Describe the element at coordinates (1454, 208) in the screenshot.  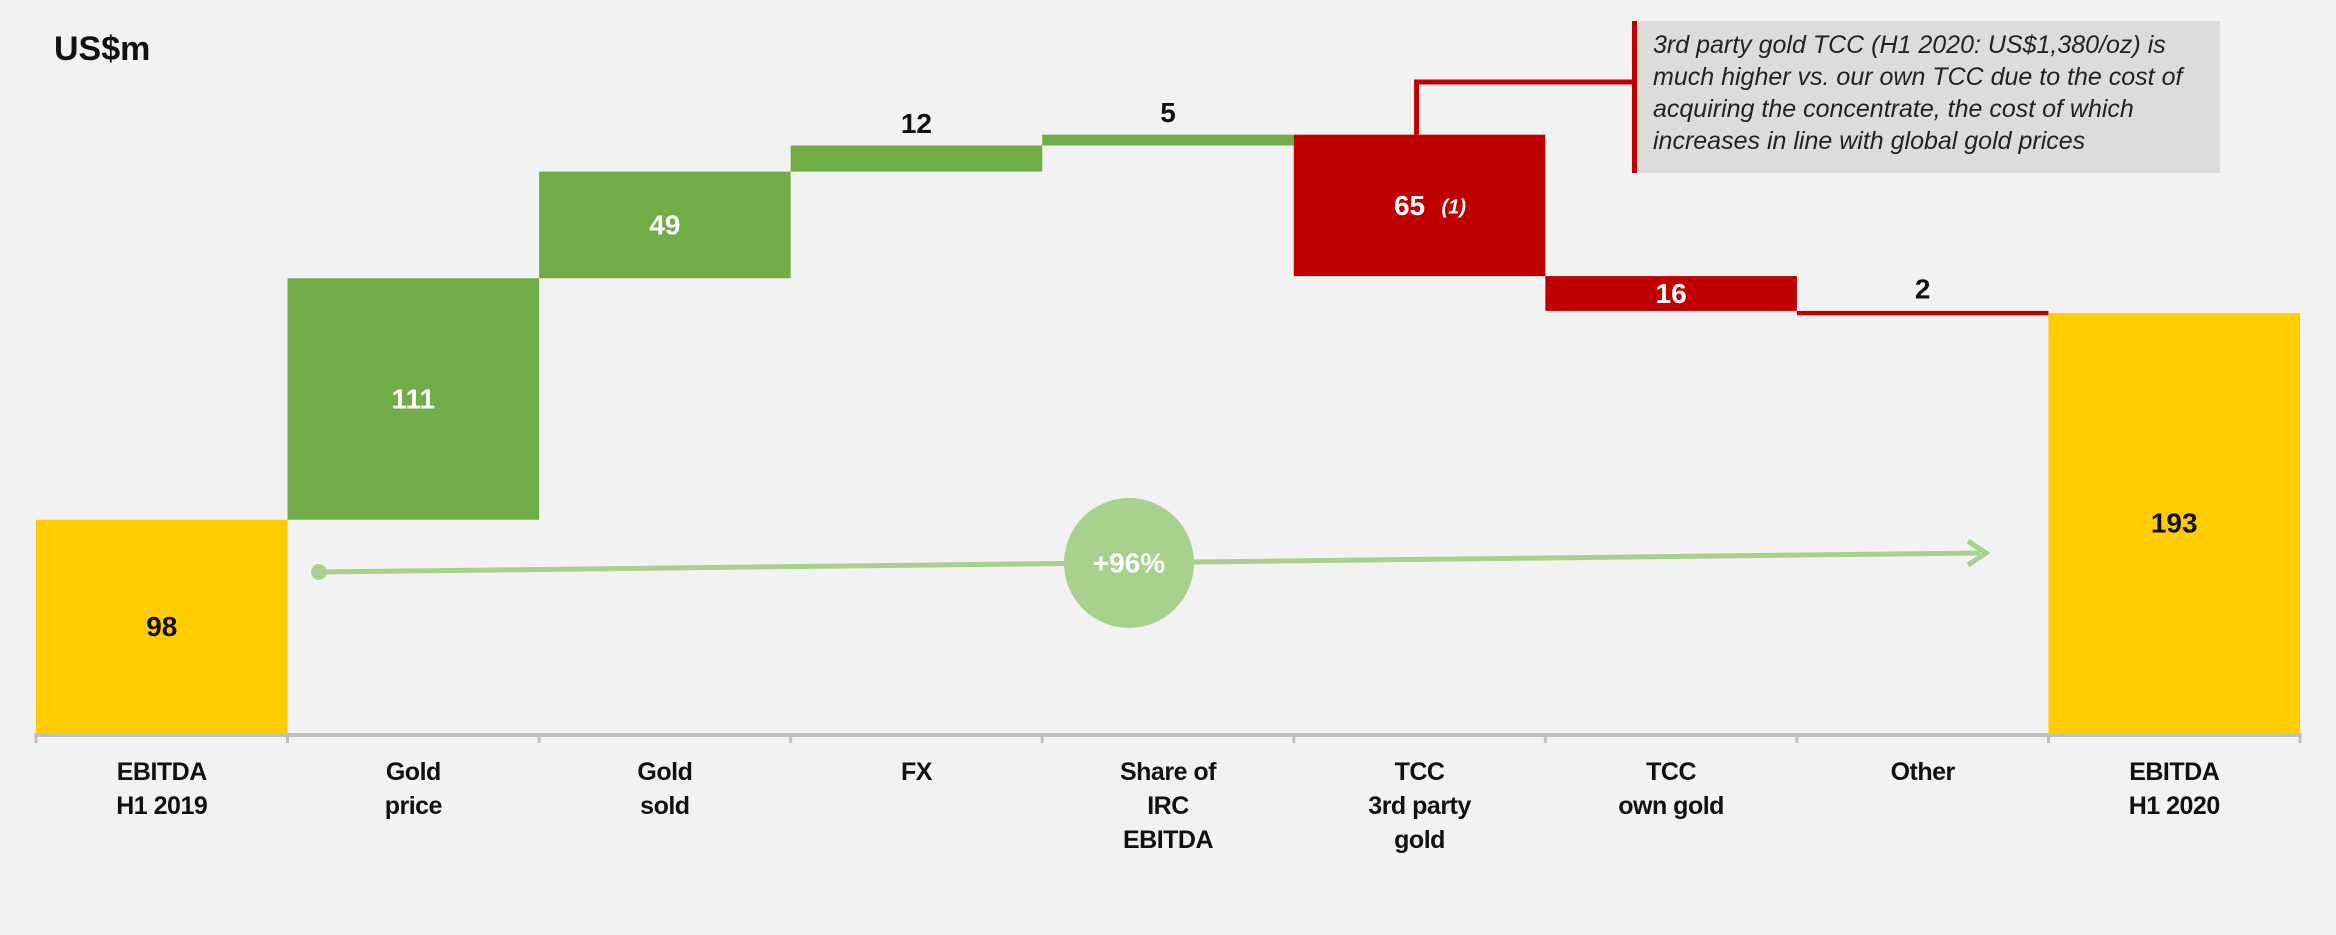
I see `footnote-mark: (1)` at that location.